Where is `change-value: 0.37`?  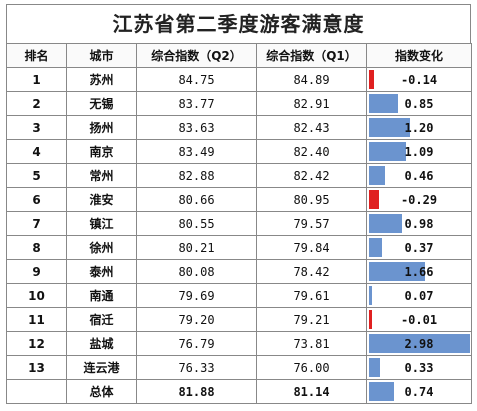
change-value: 0.37 is located at coordinates (419, 247).